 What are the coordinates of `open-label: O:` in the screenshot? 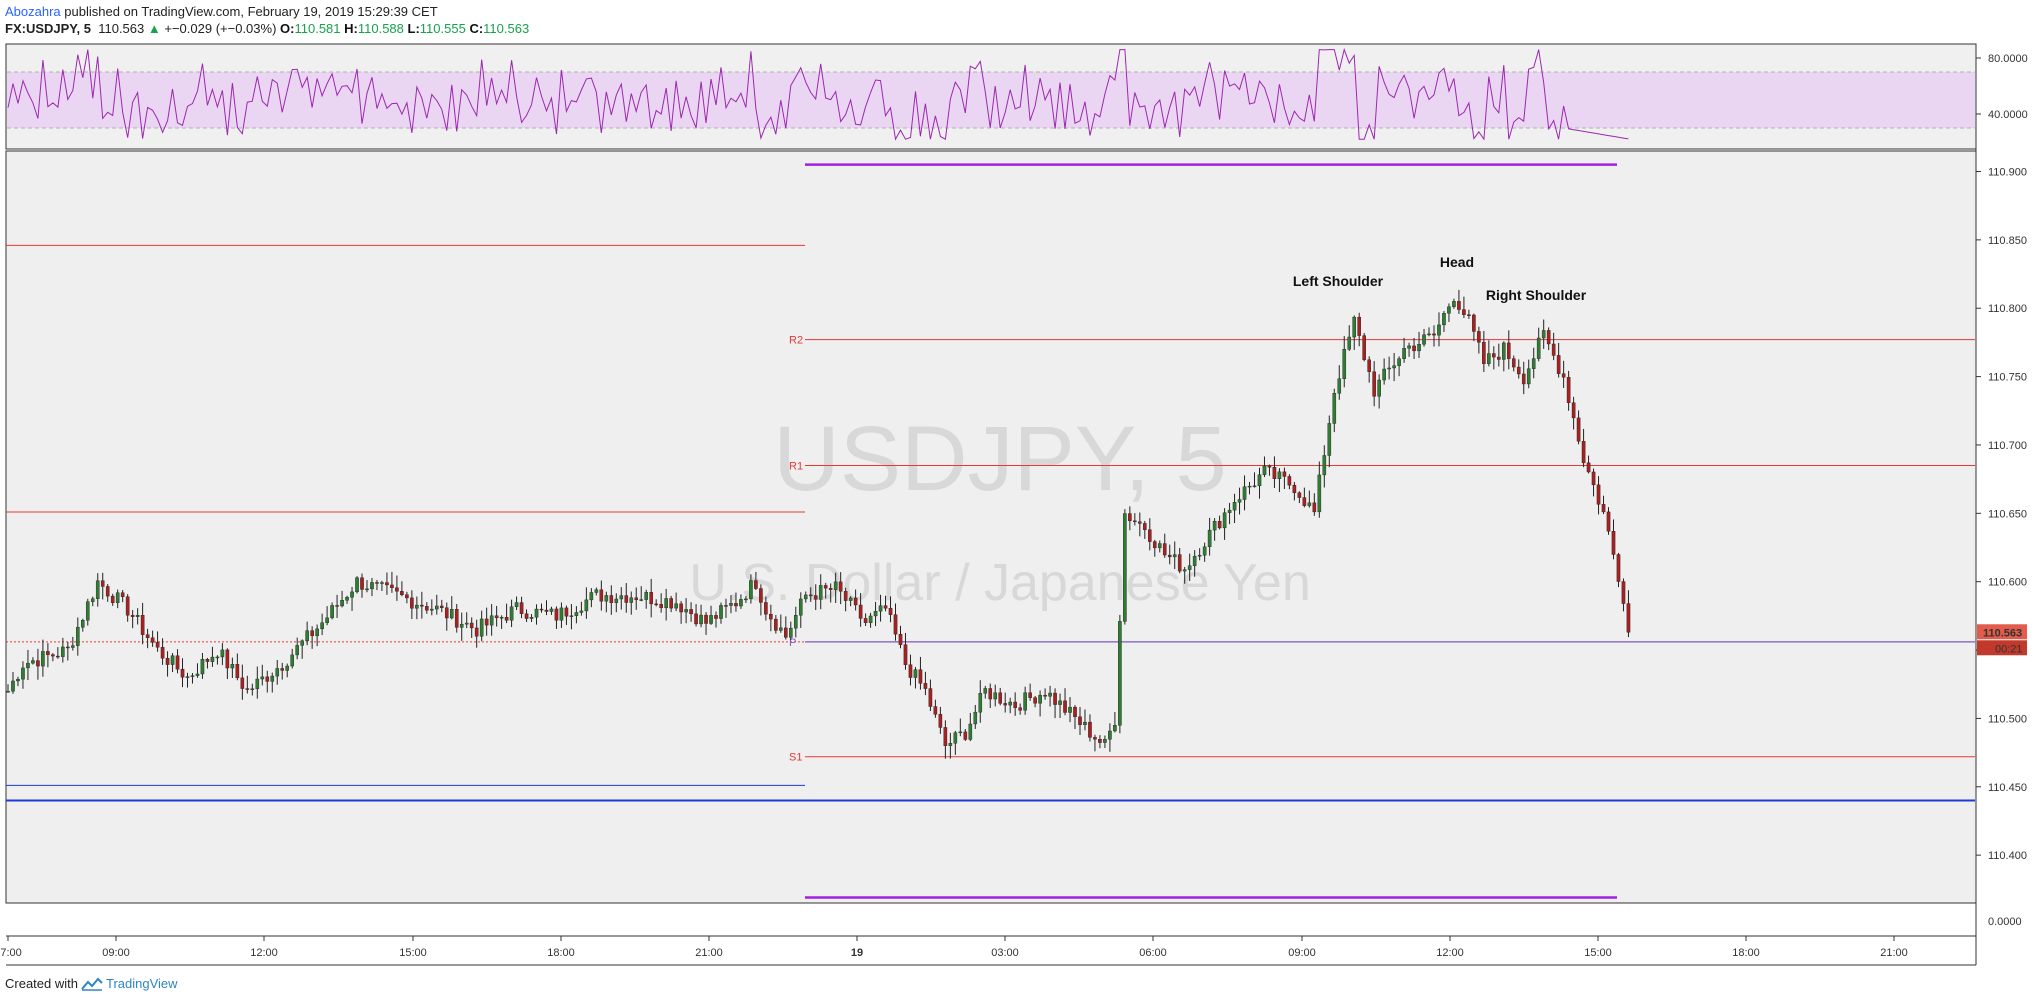 It's located at (287, 28).